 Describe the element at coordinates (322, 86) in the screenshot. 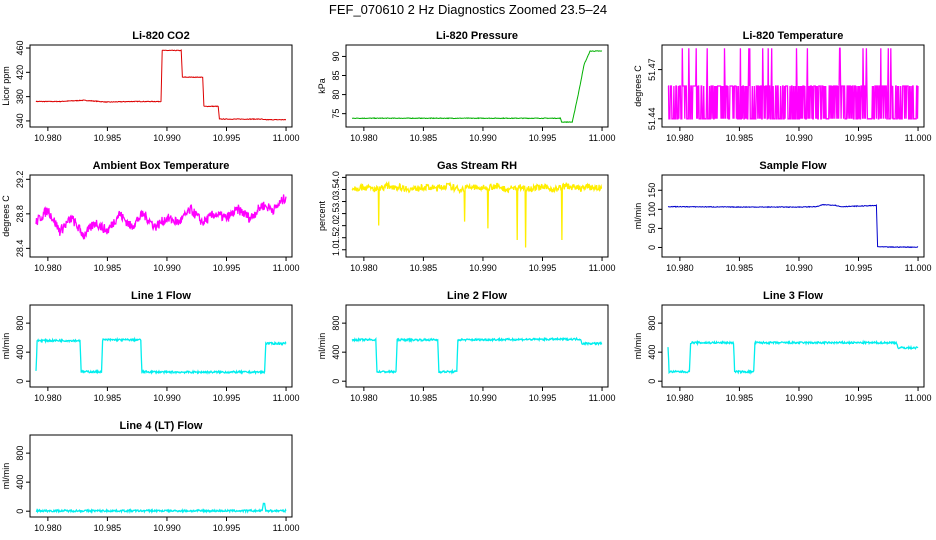

I see `y-axis-label: kPa` at that location.